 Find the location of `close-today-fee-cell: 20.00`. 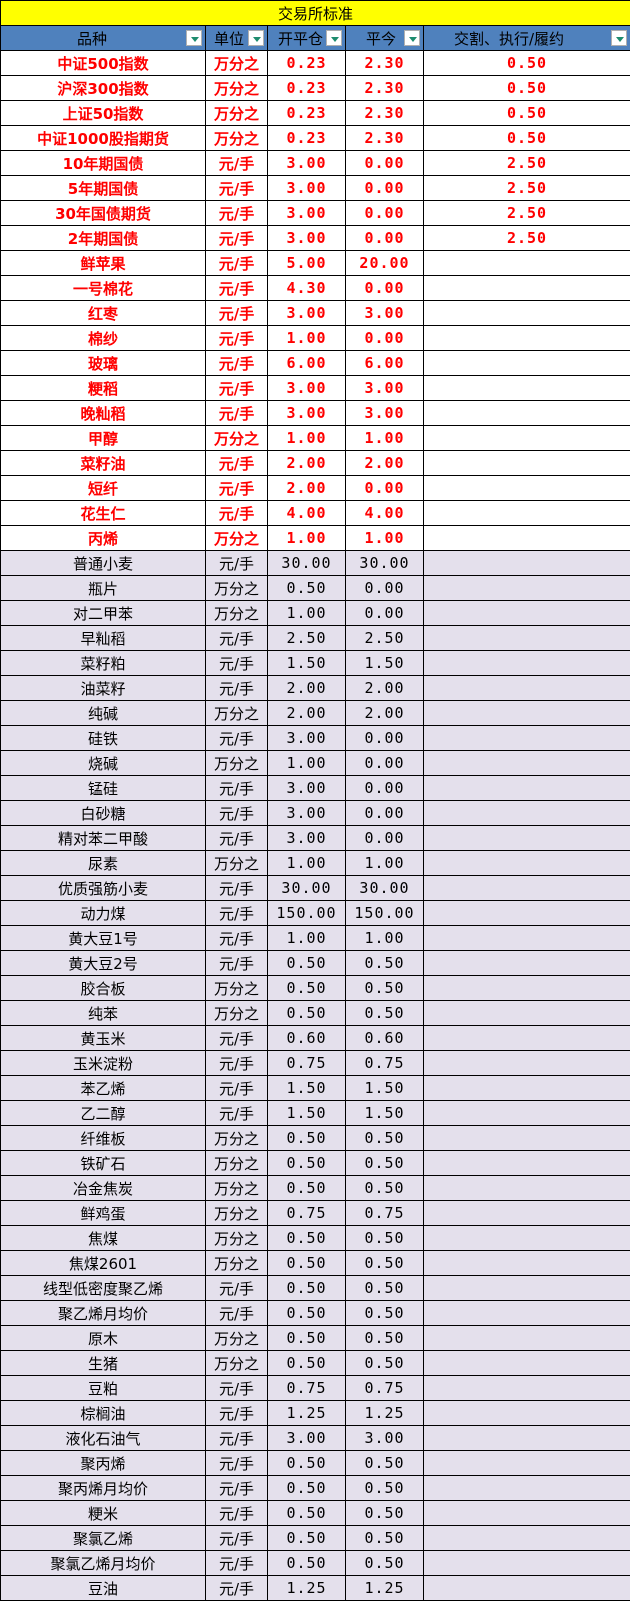

close-today-fee-cell: 20.00 is located at coordinates (384, 263).